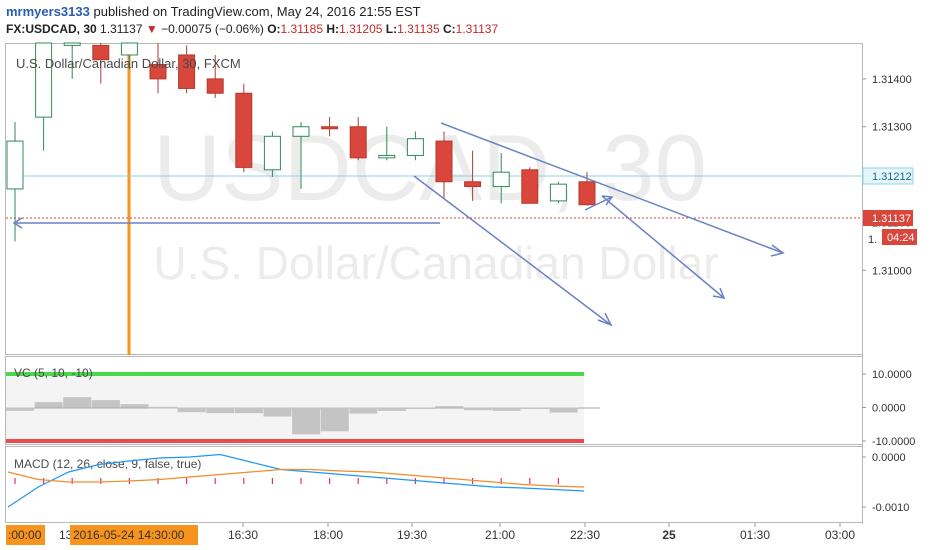  Describe the element at coordinates (892, 128) in the screenshot. I see `price-tick-label: 1.31300` at that location.